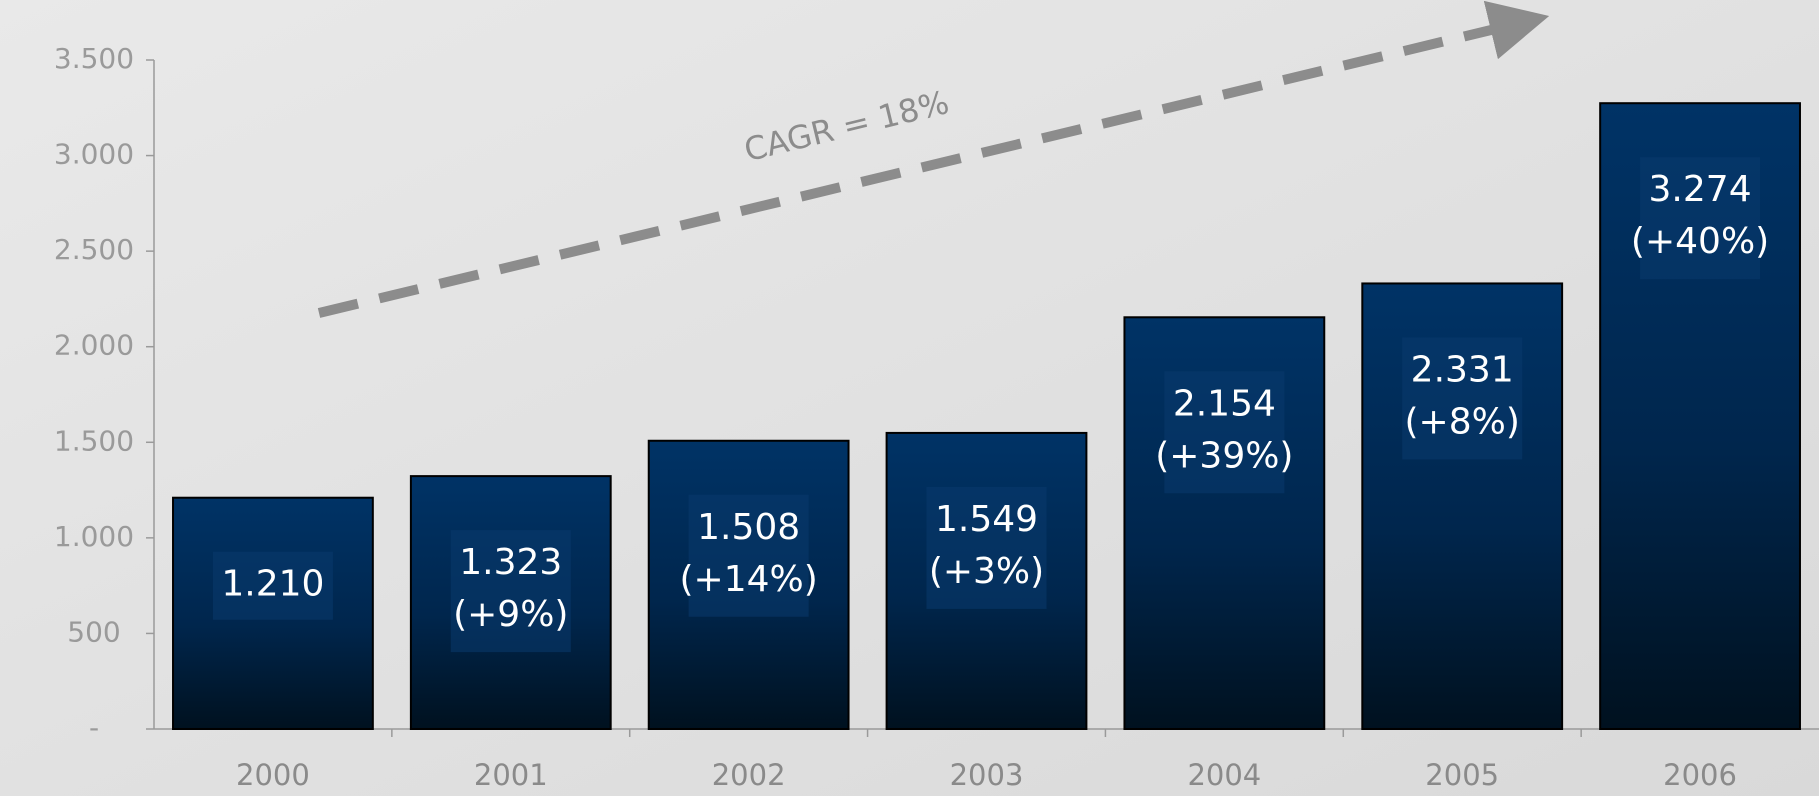  I want to click on x-tick-label: 2003, so click(987, 775).